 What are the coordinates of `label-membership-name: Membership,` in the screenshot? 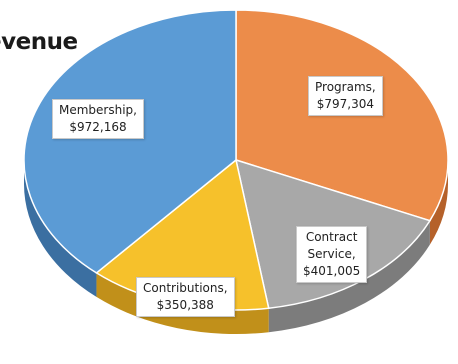 It's located at (98, 110).